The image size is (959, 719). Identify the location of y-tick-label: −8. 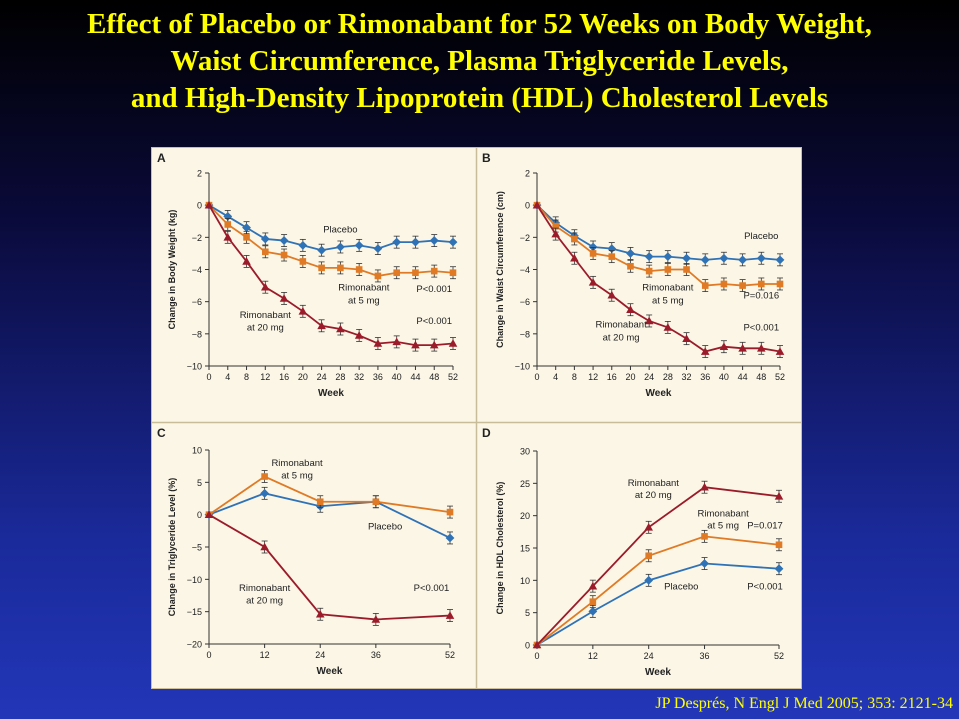
(525, 334).